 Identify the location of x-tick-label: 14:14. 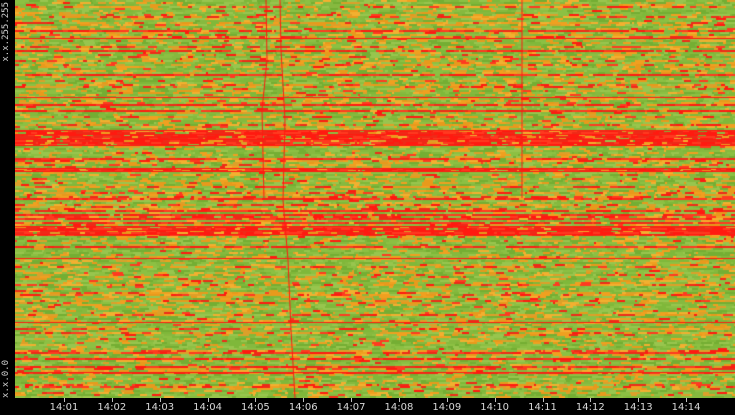
(686, 407).